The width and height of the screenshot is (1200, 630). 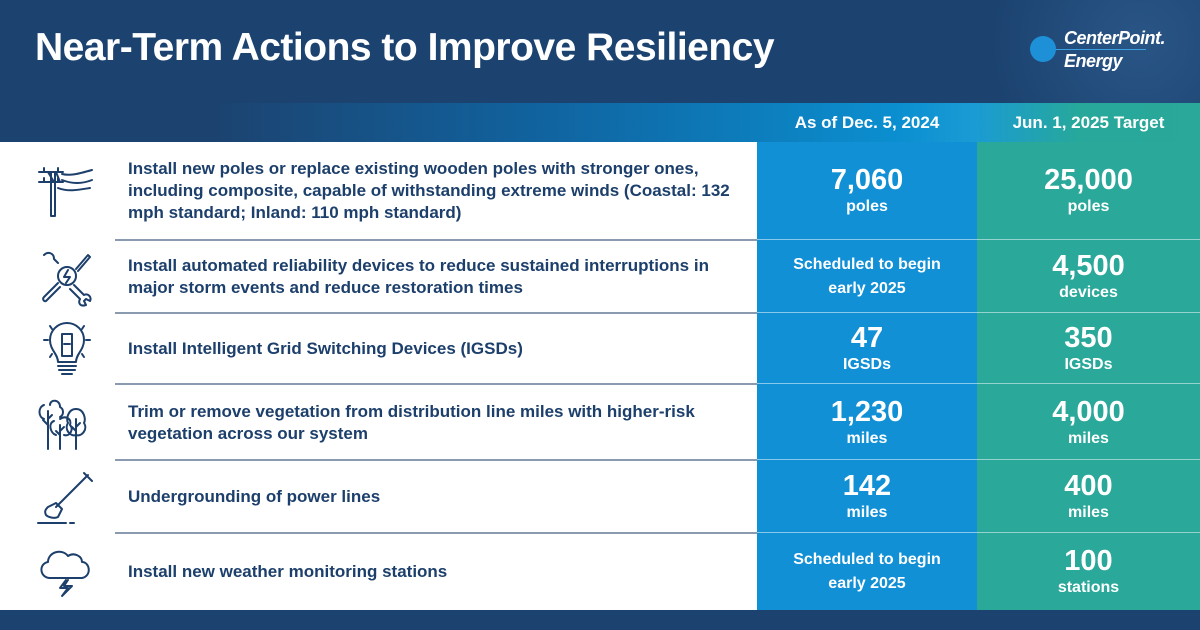 What do you see at coordinates (600, 620) in the screenshot?
I see `footer-bar` at bounding box center [600, 620].